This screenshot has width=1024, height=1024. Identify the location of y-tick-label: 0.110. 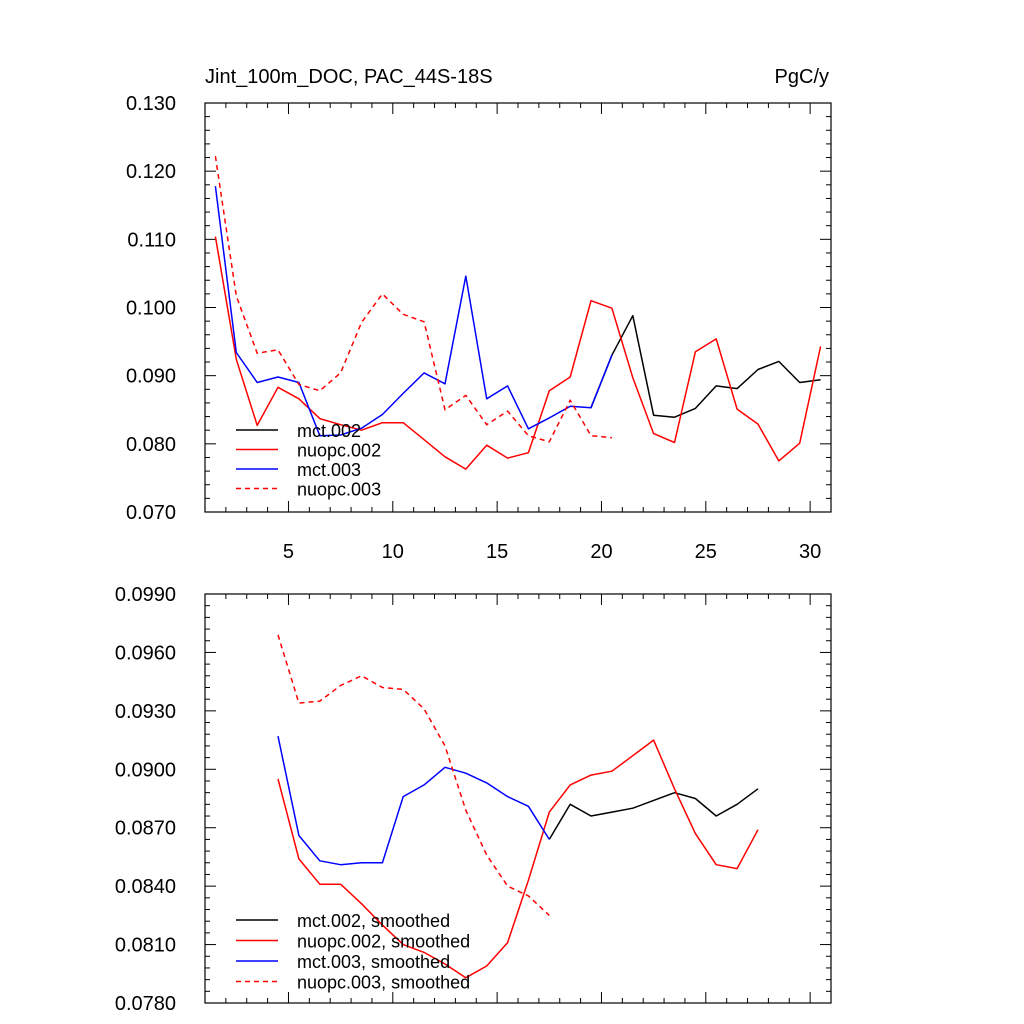
(151, 240).